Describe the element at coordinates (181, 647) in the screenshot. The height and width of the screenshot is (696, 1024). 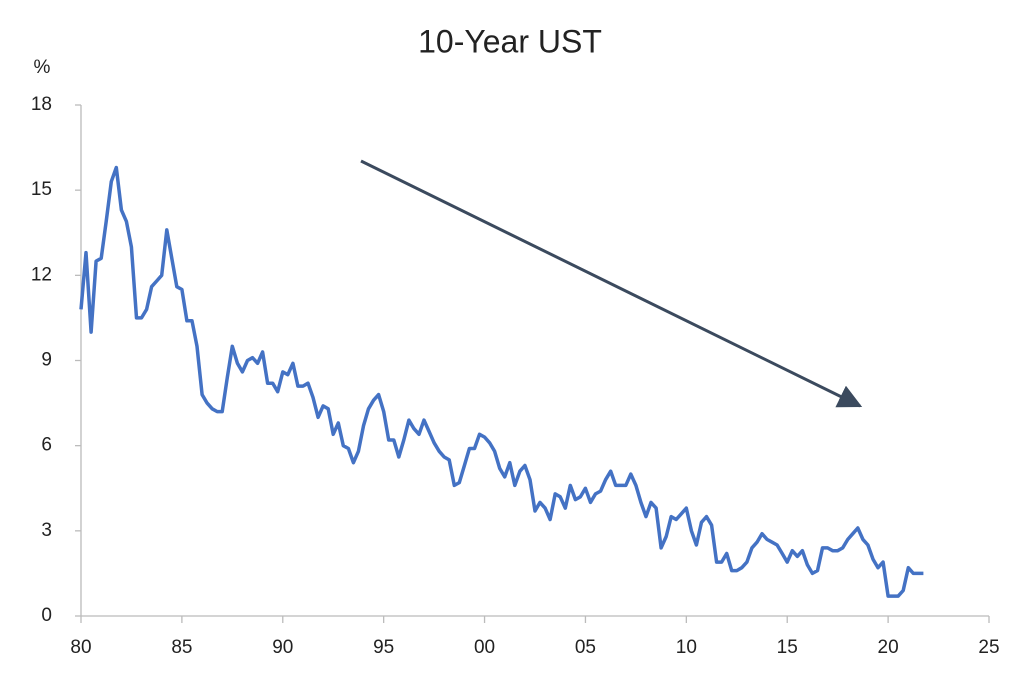
I see `x-tick-label: 85` at that location.